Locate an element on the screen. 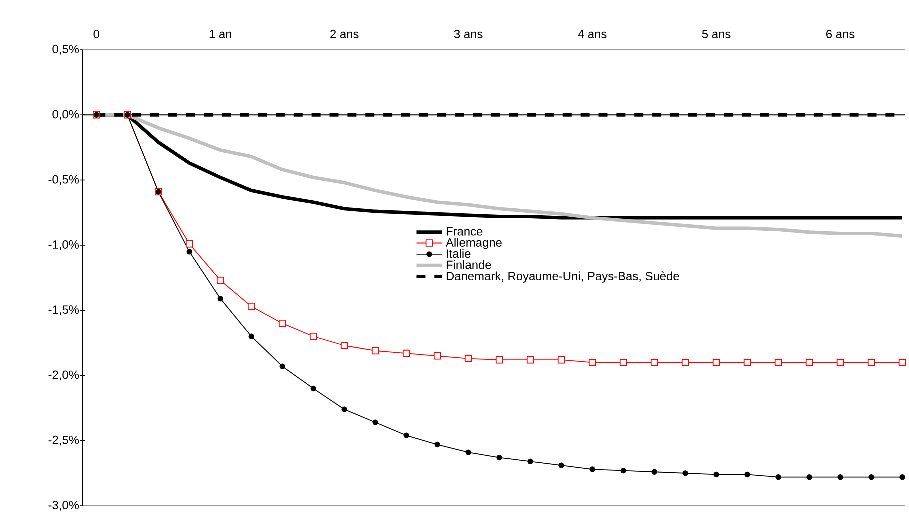  x-tick-label: 0 is located at coordinates (97, 34).